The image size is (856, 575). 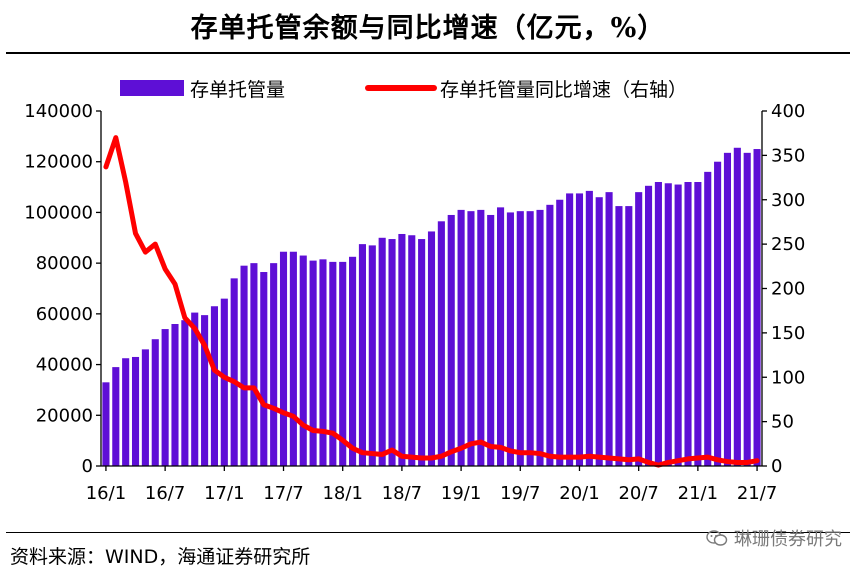 What do you see at coordinates (589, 328) in the screenshot?
I see `bar-20/2` at bounding box center [589, 328].